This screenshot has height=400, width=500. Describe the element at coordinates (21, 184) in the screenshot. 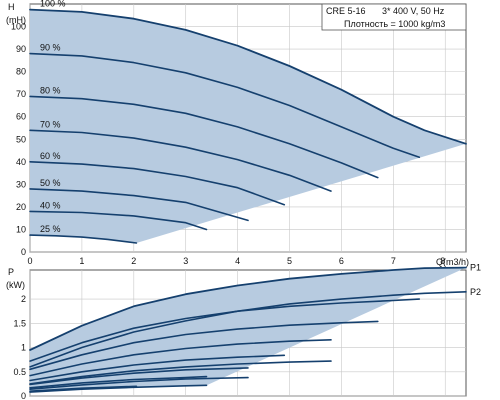

I see `y-tick-label: 30` at that location.